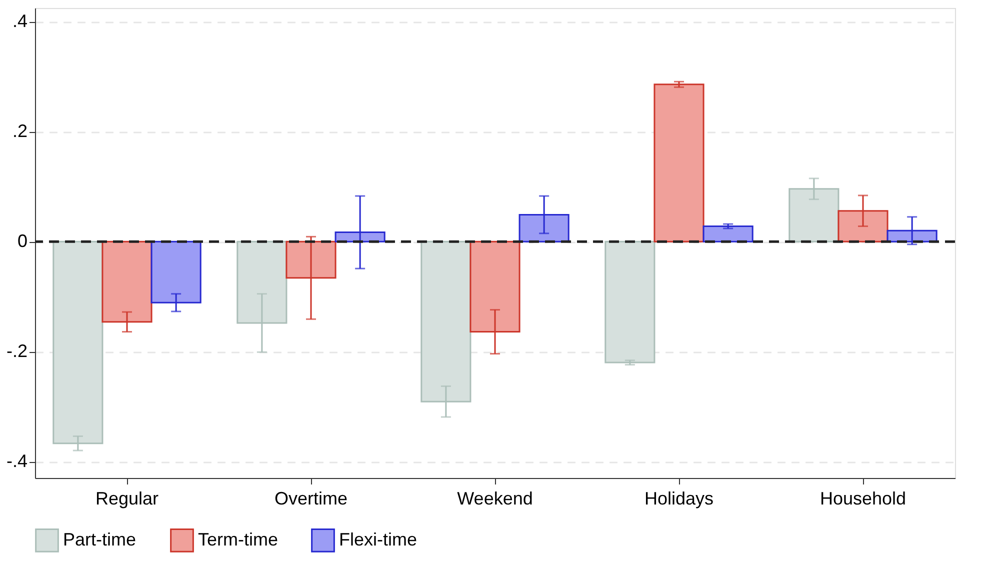 Image resolution: width=982 pixels, height=577 pixels. What do you see at coordinates (99, 539) in the screenshot?
I see `legend-label: Part-time` at bounding box center [99, 539].